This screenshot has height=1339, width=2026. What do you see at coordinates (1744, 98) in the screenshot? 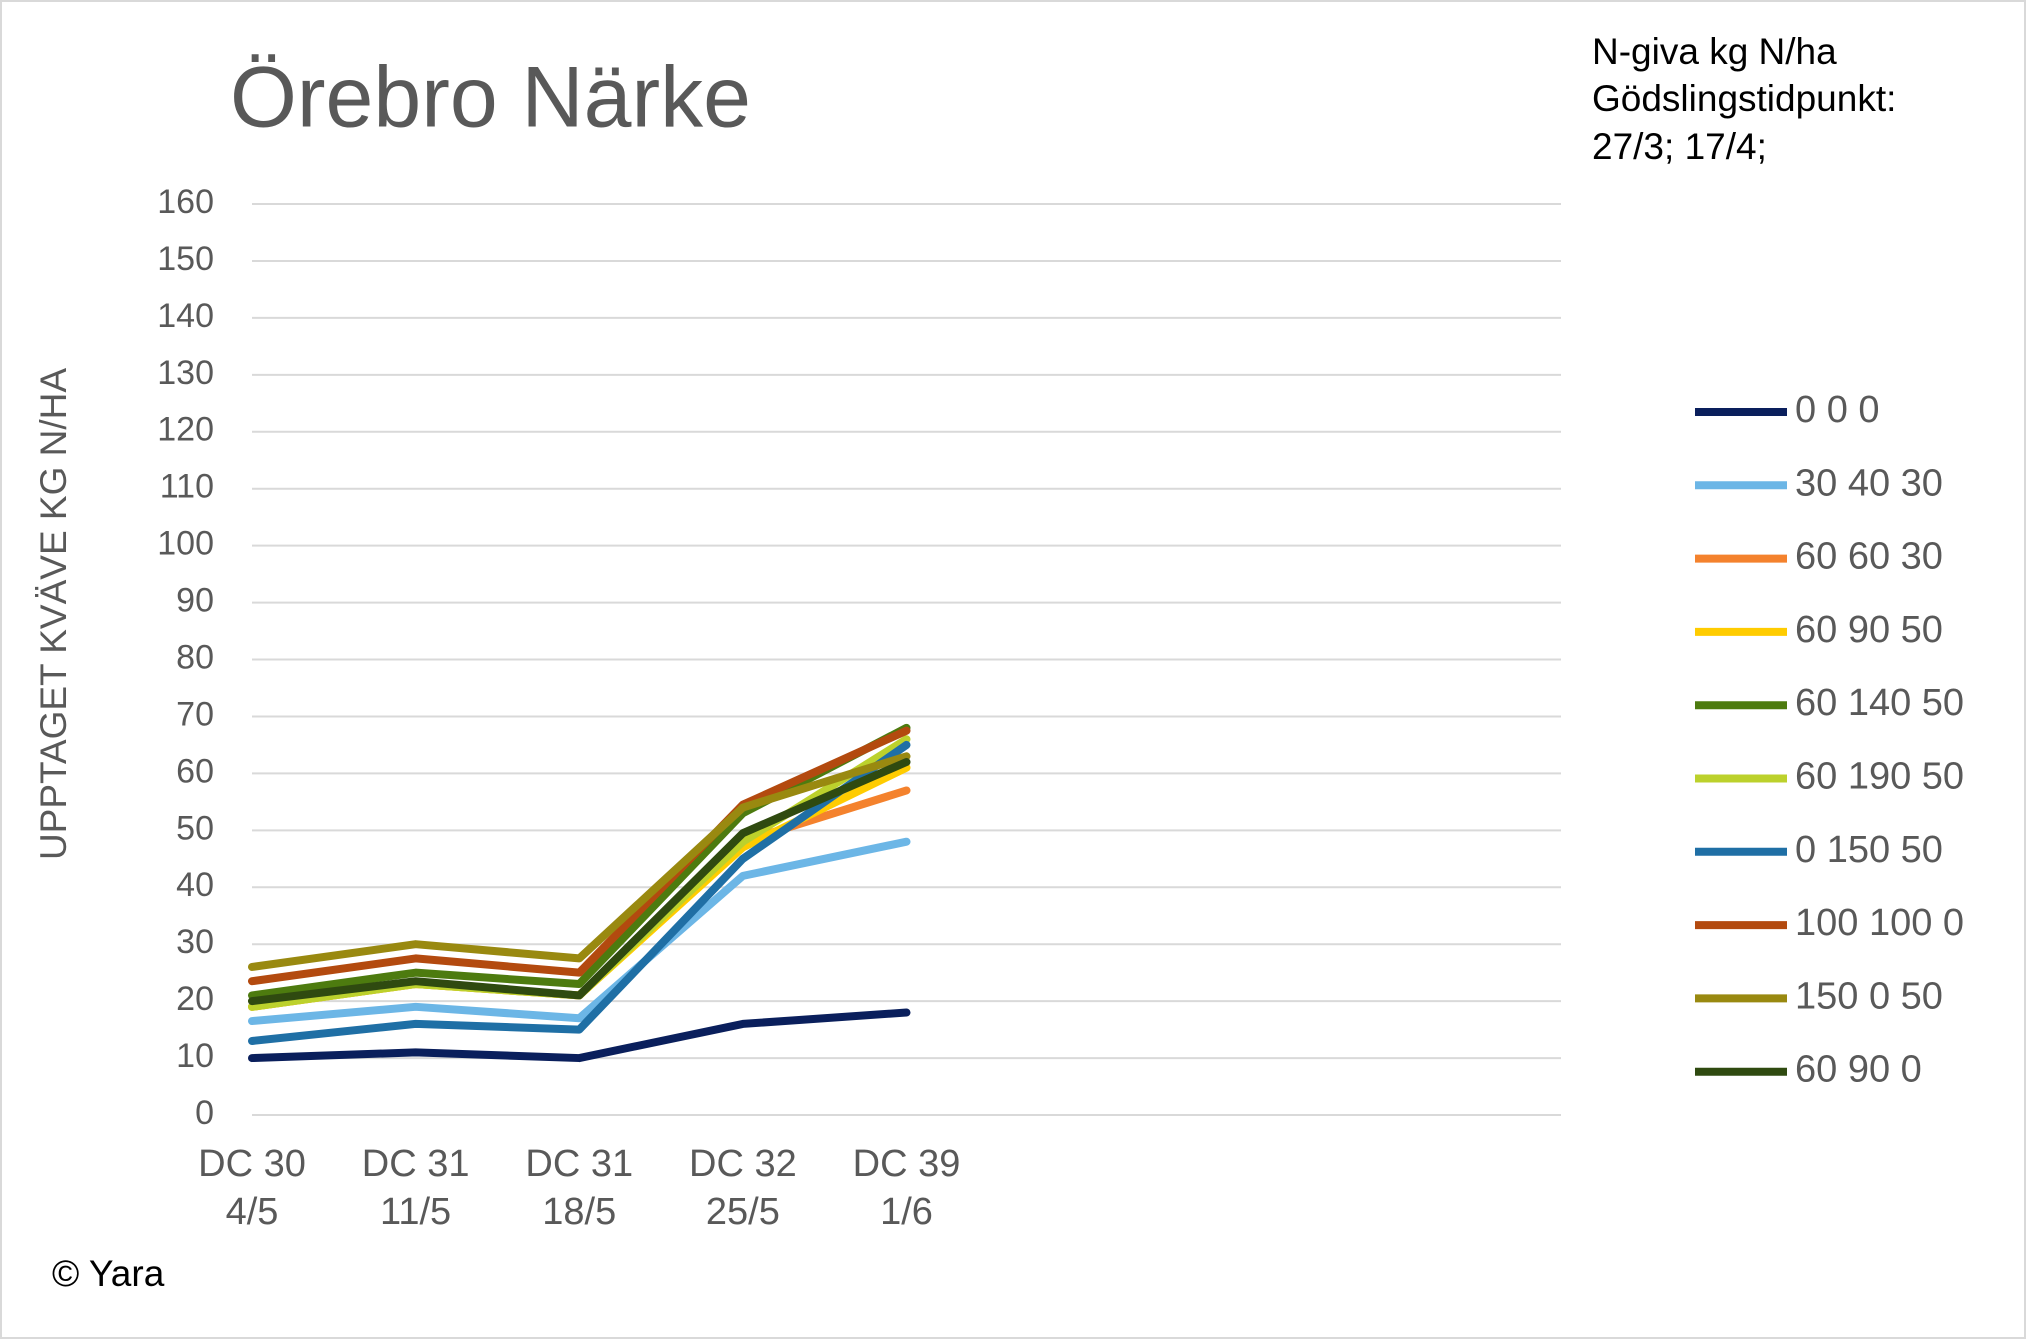
I see `annotation: Gödslingstidpunkt:` at bounding box center [1744, 98].